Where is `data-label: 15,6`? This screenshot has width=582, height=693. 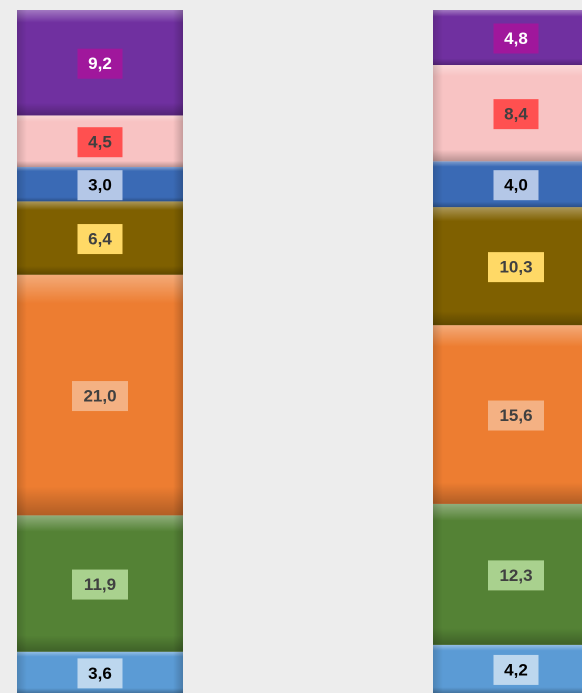 data-label: 15,6 is located at coordinates (515, 415).